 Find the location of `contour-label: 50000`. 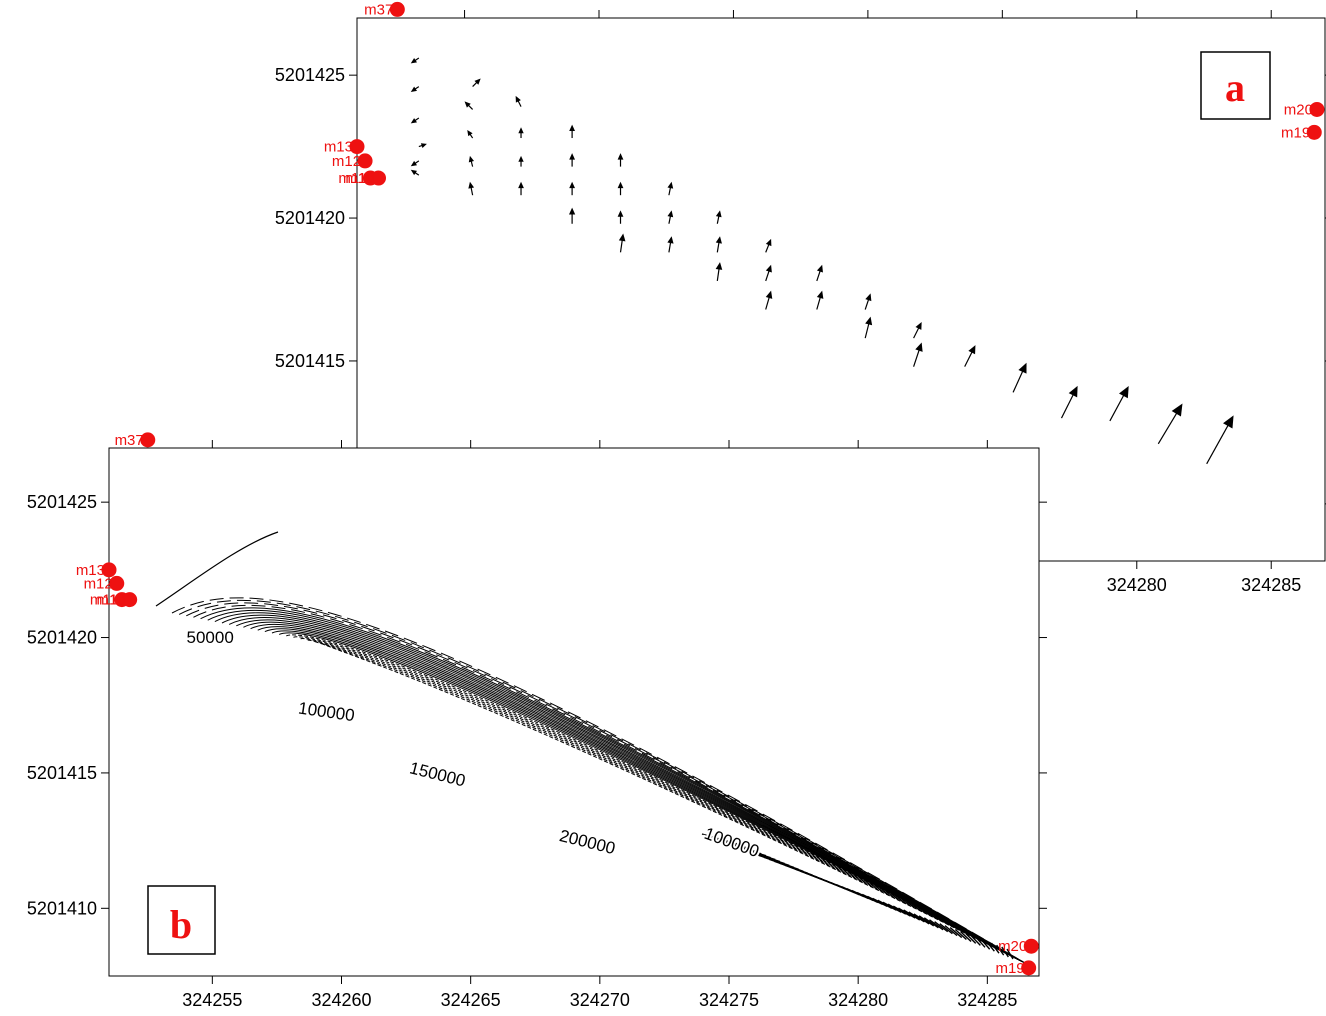

contour-label: 50000 is located at coordinates (210, 637).